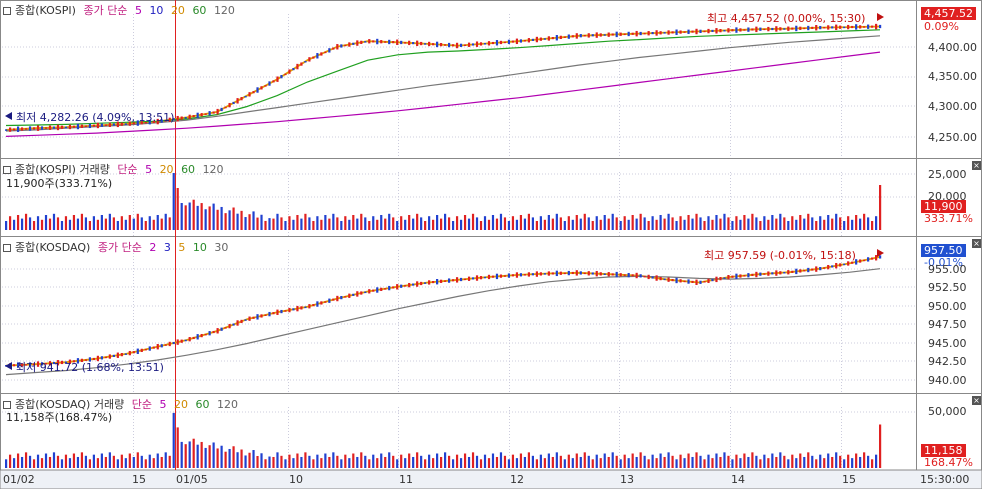 This screenshot has width=982, height=489. What do you see at coordinates (738, 479) in the screenshot?
I see `x-axis-label: 14` at bounding box center [738, 479].